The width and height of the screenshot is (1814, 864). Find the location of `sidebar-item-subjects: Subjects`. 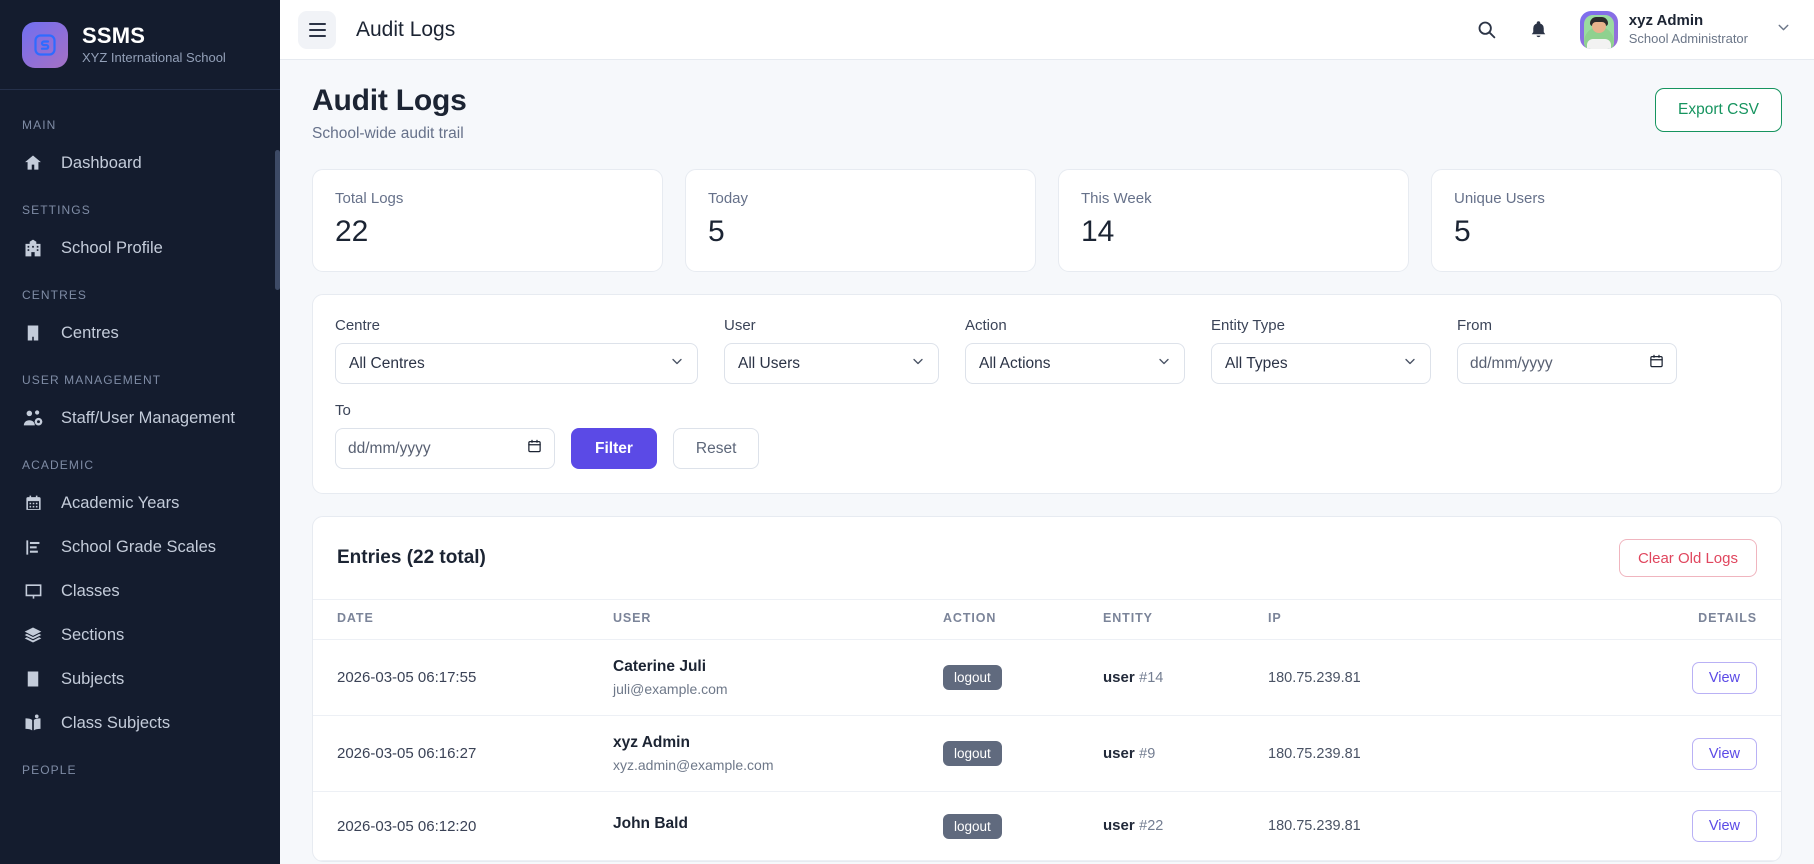

sidebar-item-subjects: Subjects is located at coordinates (140, 679).